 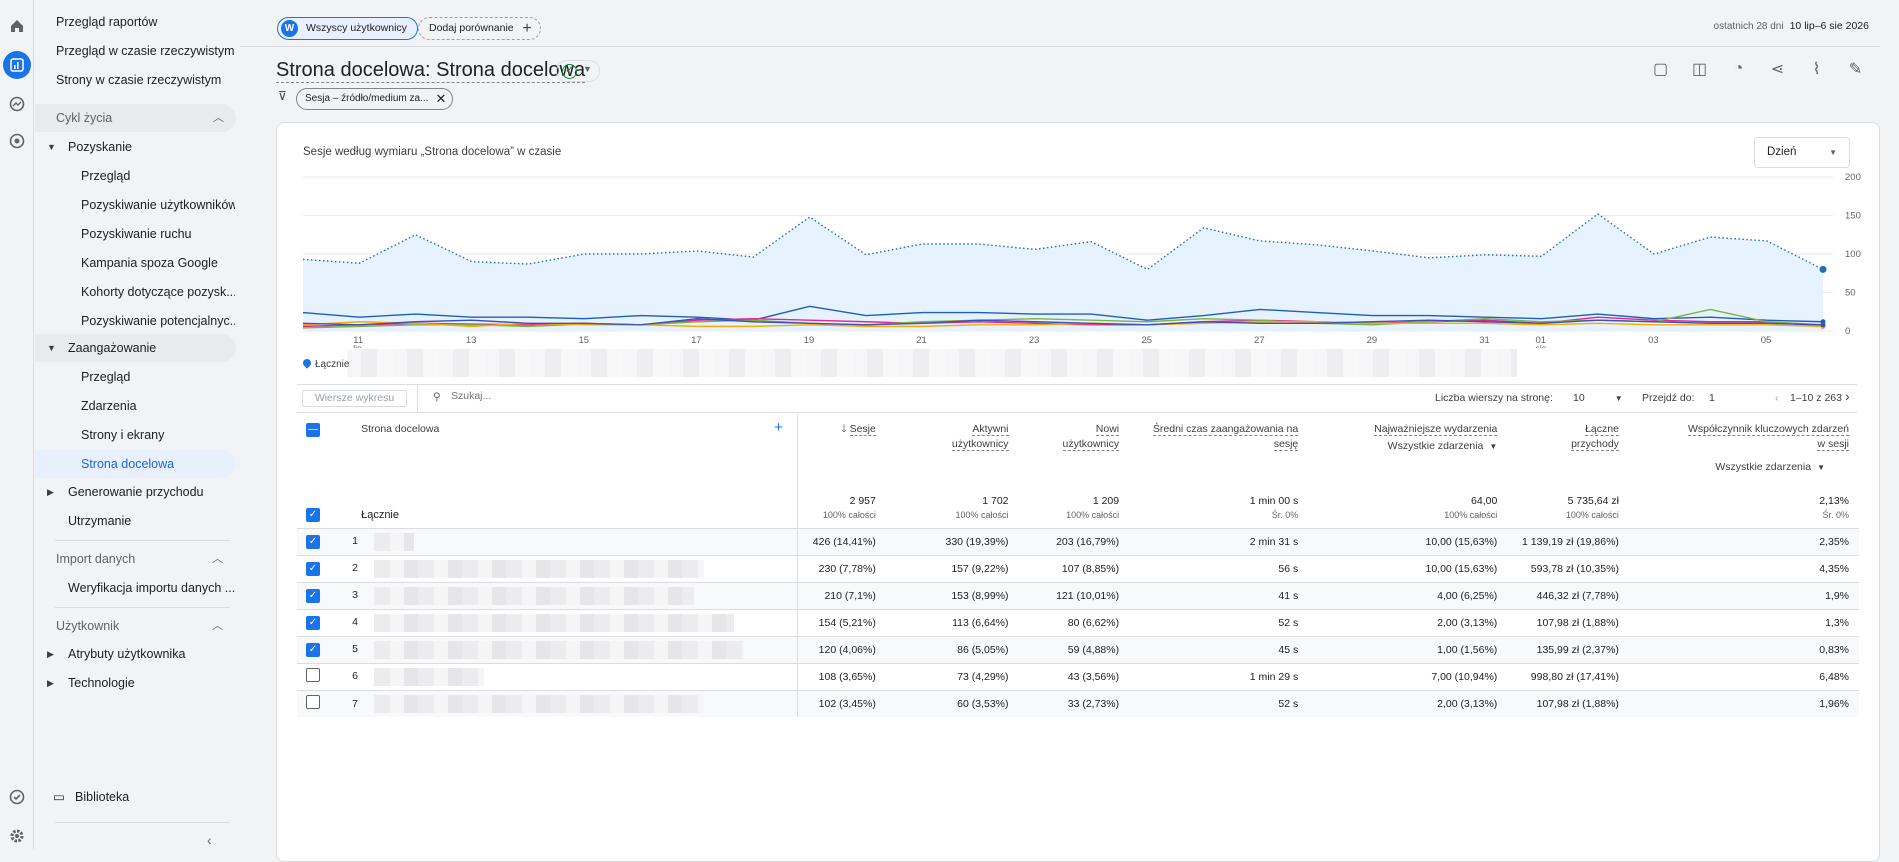 I want to click on insights-icon: ◔, so click(x=1738, y=68).